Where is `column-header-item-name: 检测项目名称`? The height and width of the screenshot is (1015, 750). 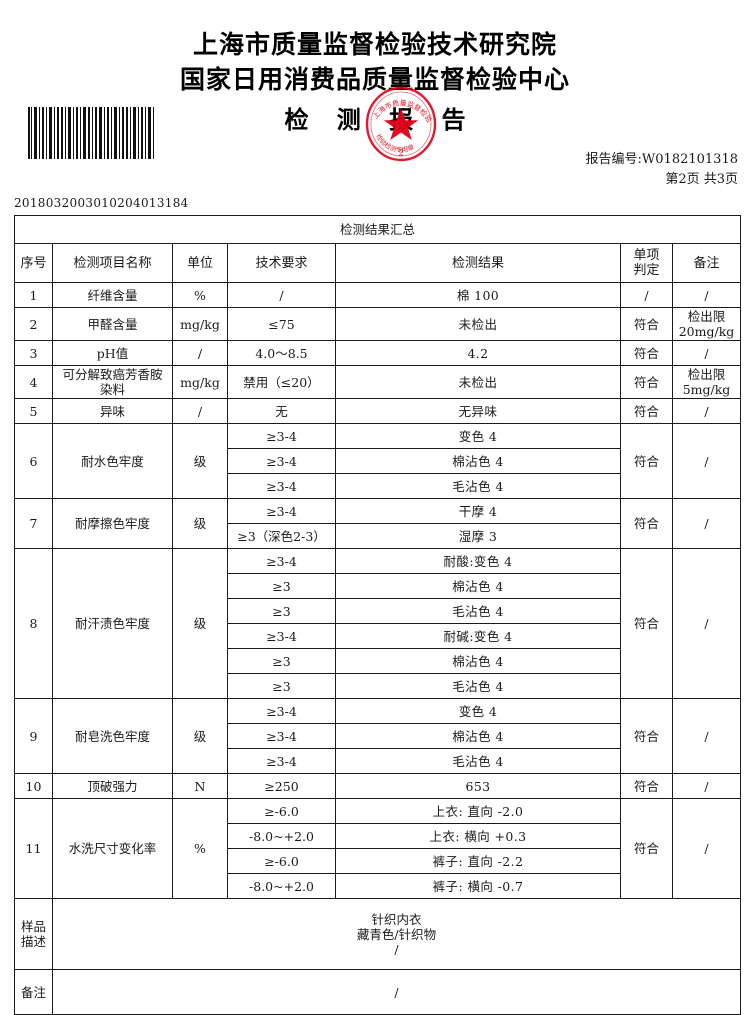
column-header-item-name: 检测项目名称 is located at coordinates (112, 263).